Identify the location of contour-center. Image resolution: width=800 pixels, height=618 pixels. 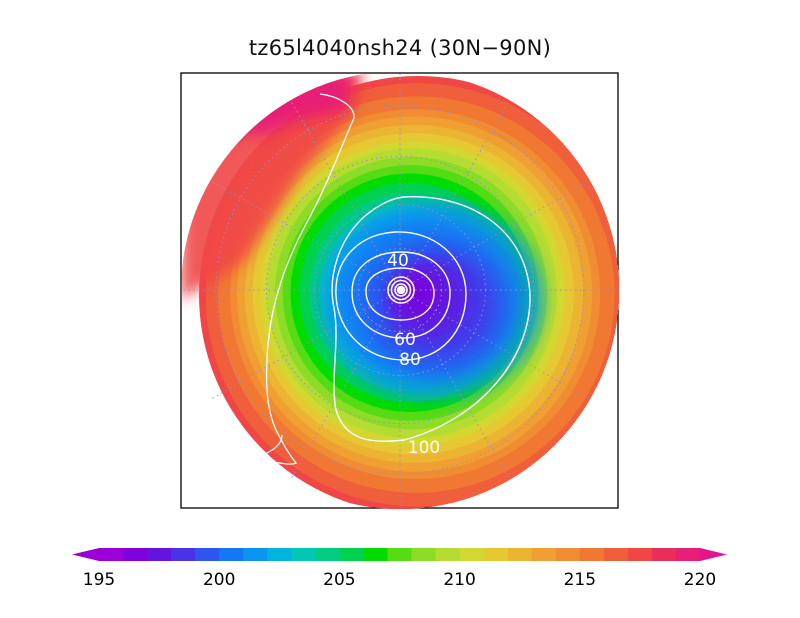
(401, 290).